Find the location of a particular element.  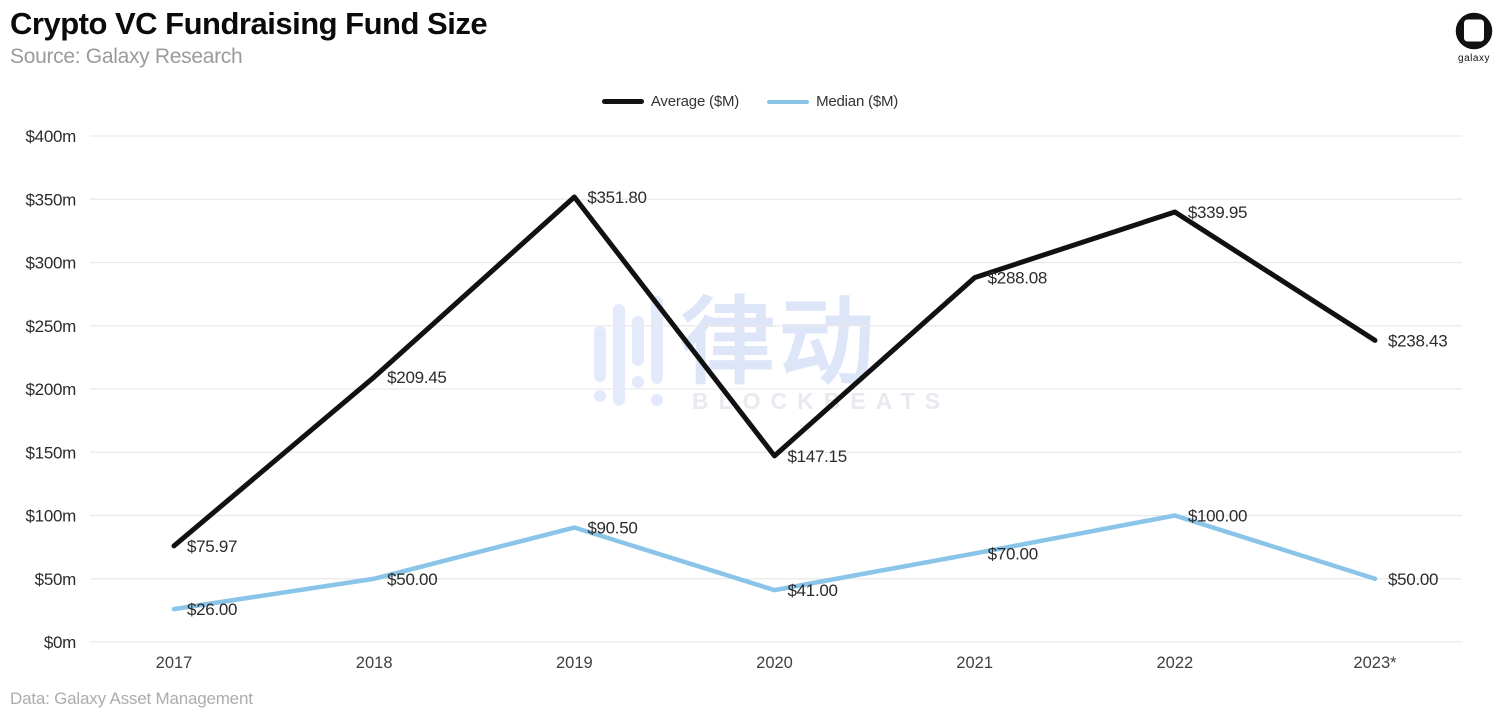

y-axis-label: $300m is located at coordinates (51, 263).